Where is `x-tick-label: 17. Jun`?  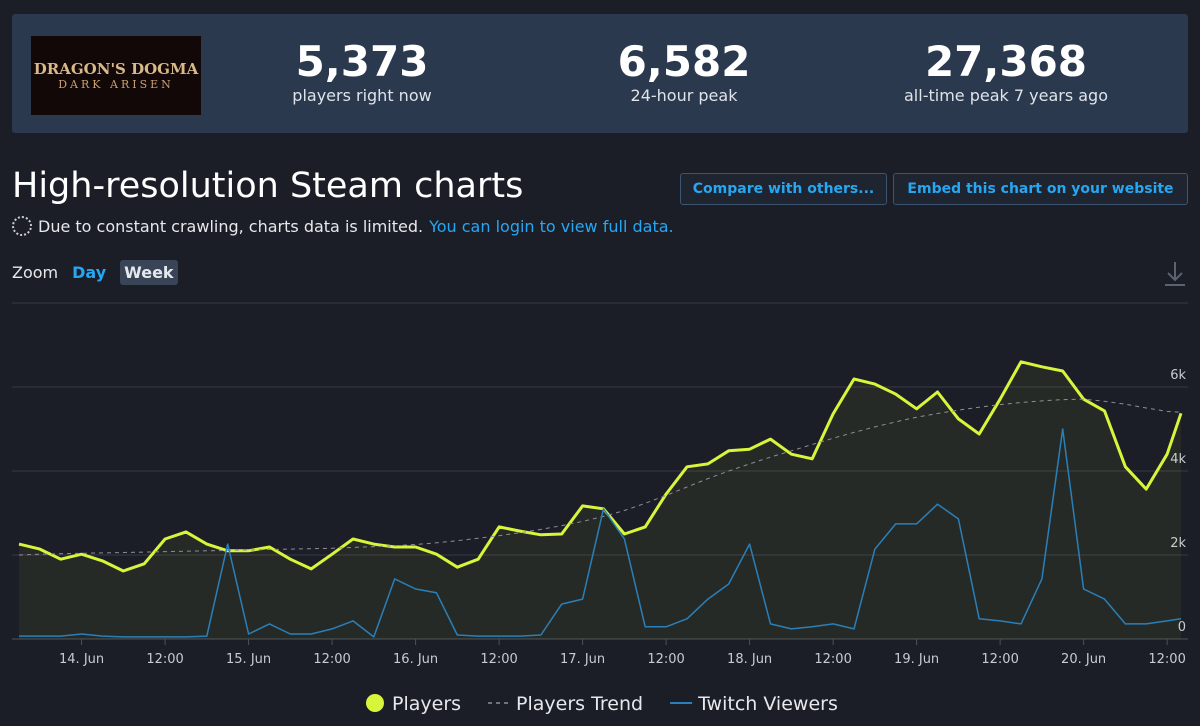 x-tick-label: 17. Jun is located at coordinates (582, 659).